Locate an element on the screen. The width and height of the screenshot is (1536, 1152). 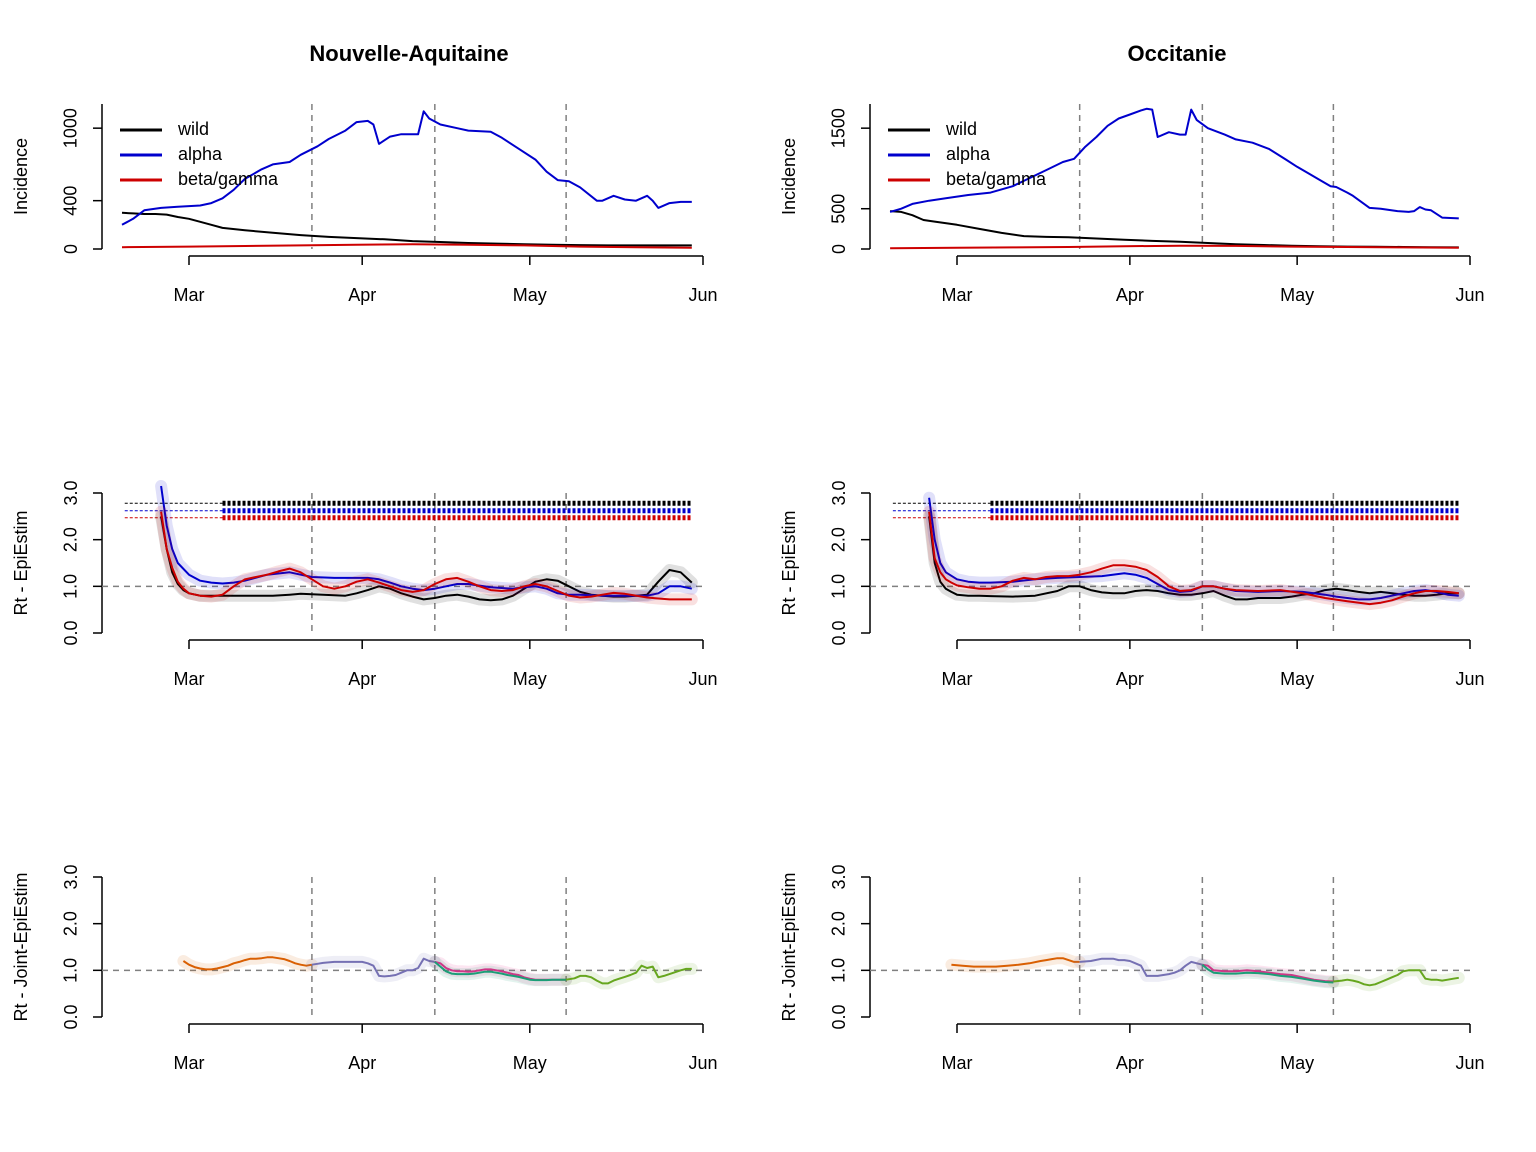
panel-na-rt-epiestim: 0.0 1.0 2.0 3.0 Rt - EpiEstim Mar Apr May Jun is located at coordinates (364, 584).